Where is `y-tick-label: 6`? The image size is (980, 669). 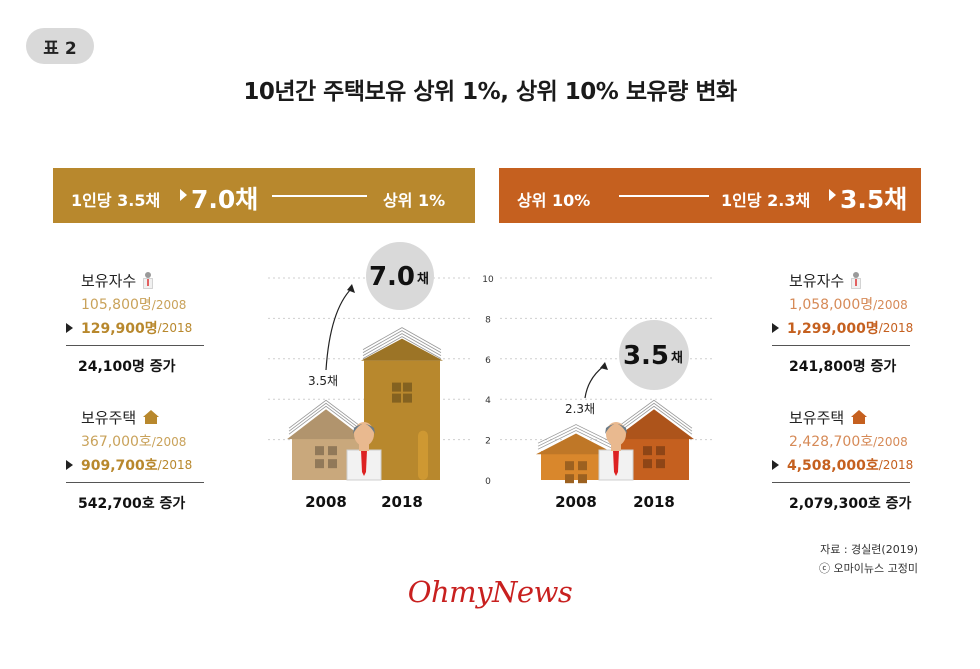 y-tick-label: 6 is located at coordinates (488, 361).